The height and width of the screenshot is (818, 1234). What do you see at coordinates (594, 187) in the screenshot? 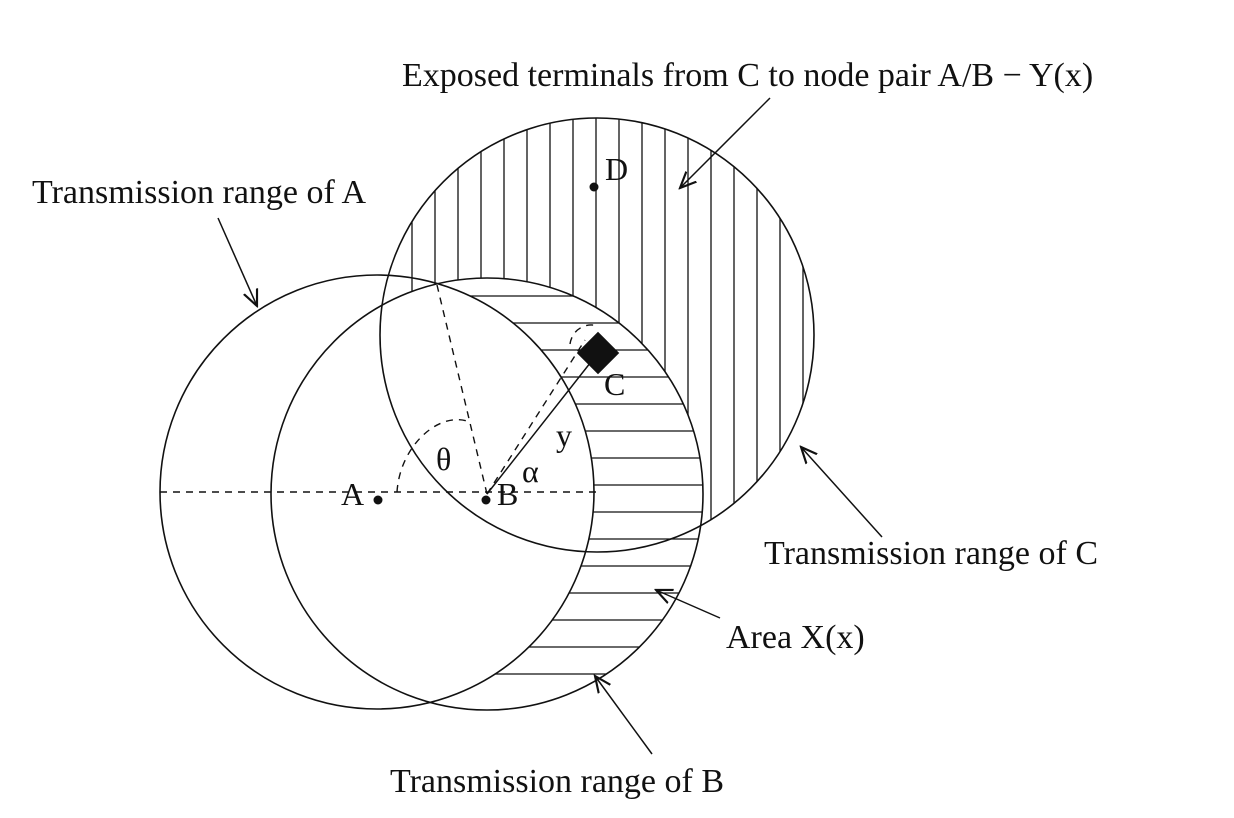
I see `node-d-dot` at bounding box center [594, 187].